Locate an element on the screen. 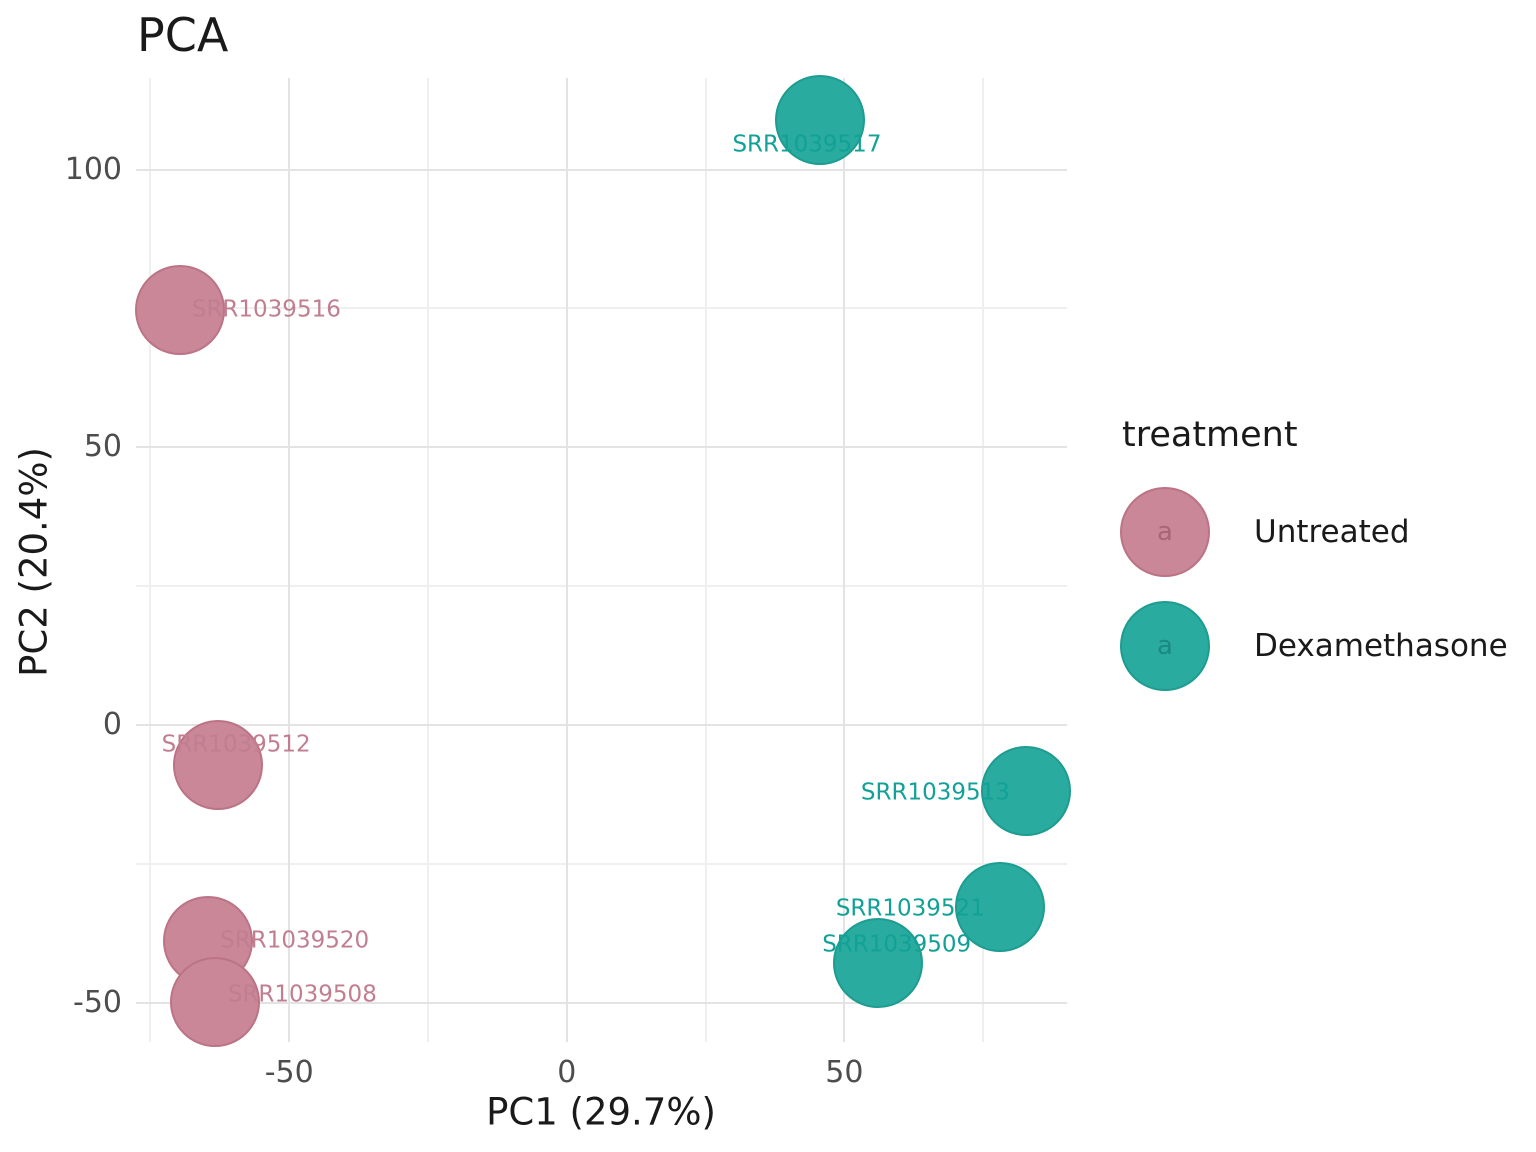 The image size is (1536, 1152). data-point-SRR1039516 is located at coordinates (179, 310).